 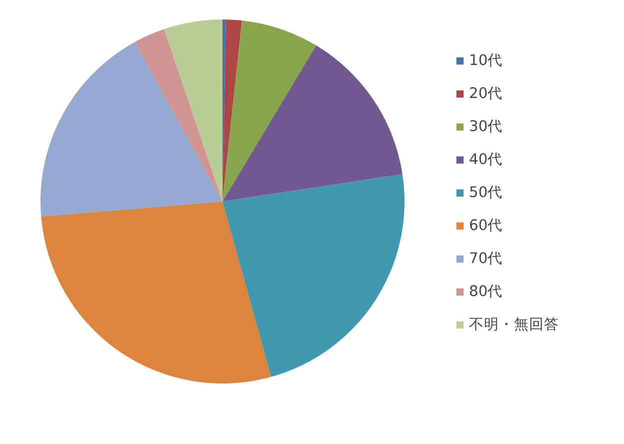 What do you see at coordinates (486, 159) in the screenshot?
I see `legend-label: 40代` at bounding box center [486, 159].